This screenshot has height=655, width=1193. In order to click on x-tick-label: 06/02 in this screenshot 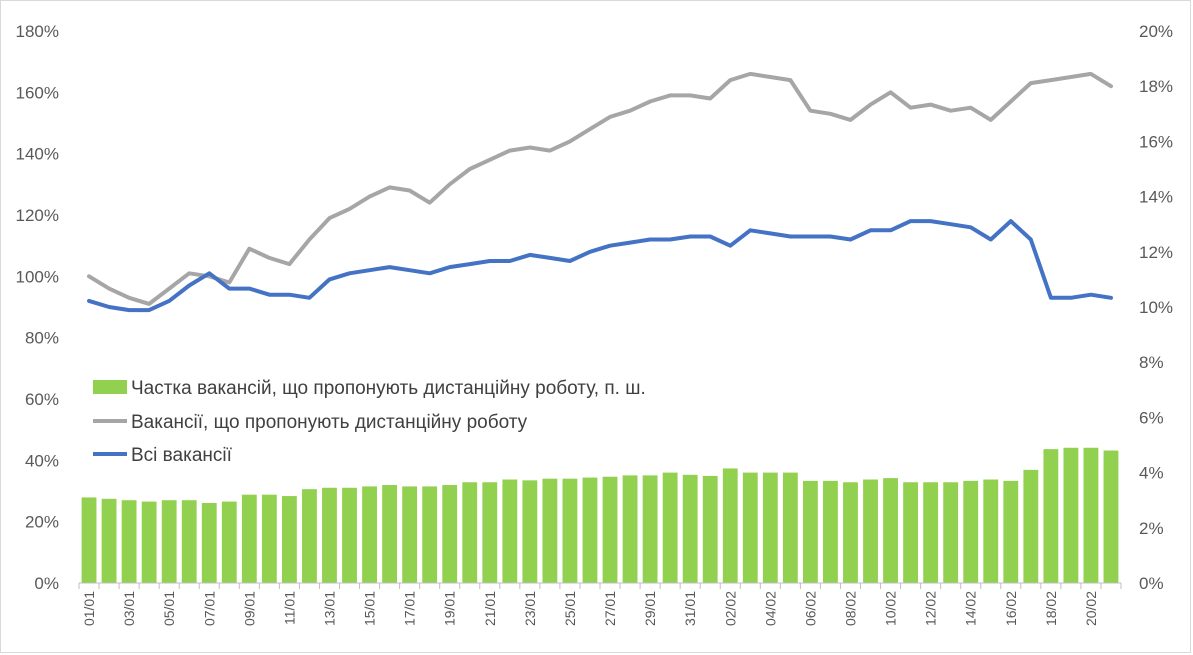, I will do `click(810, 608)`.